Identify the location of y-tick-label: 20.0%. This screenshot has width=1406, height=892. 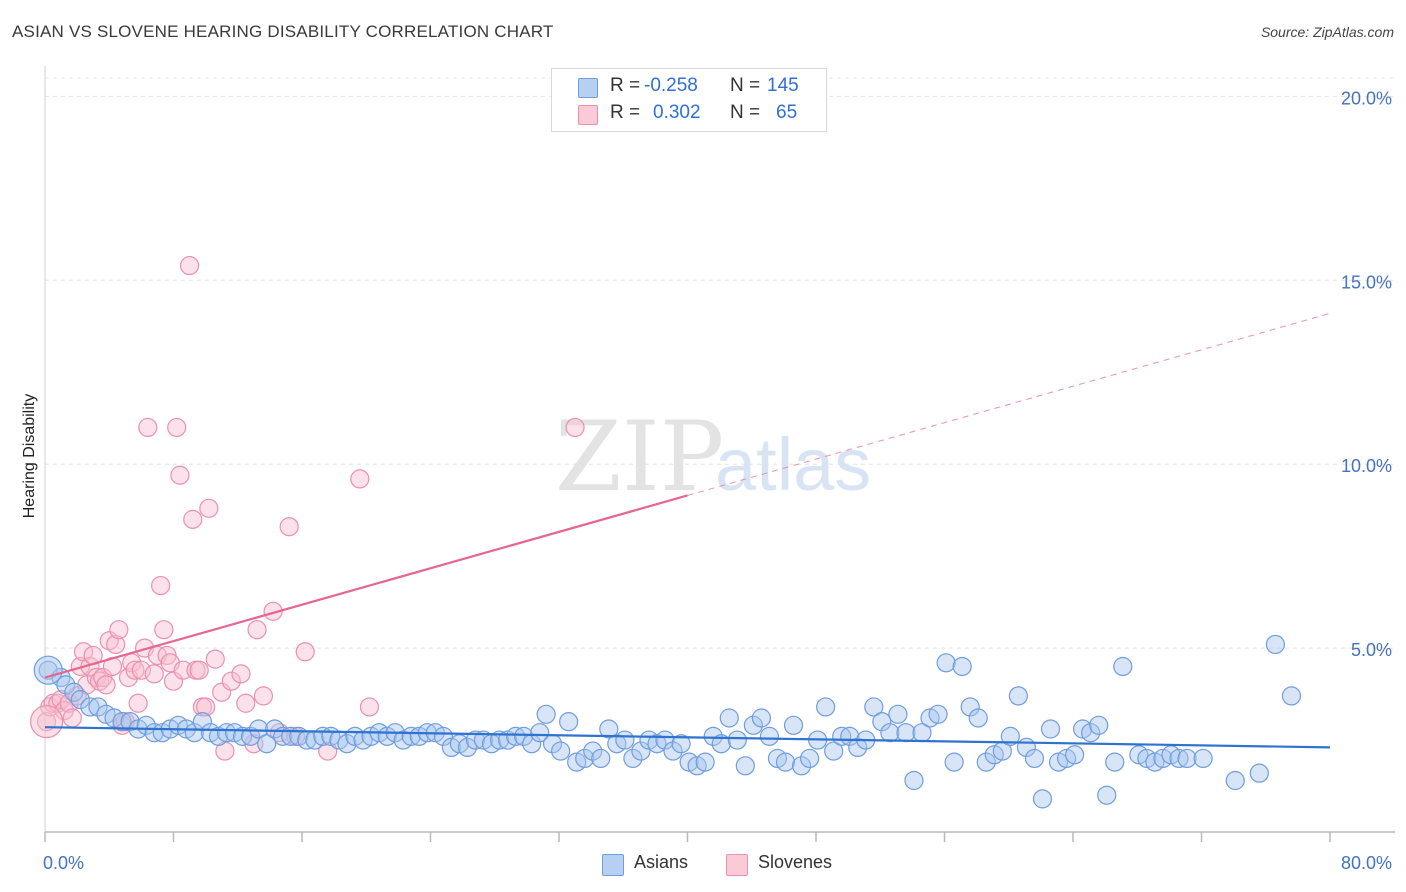
(1366, 98).